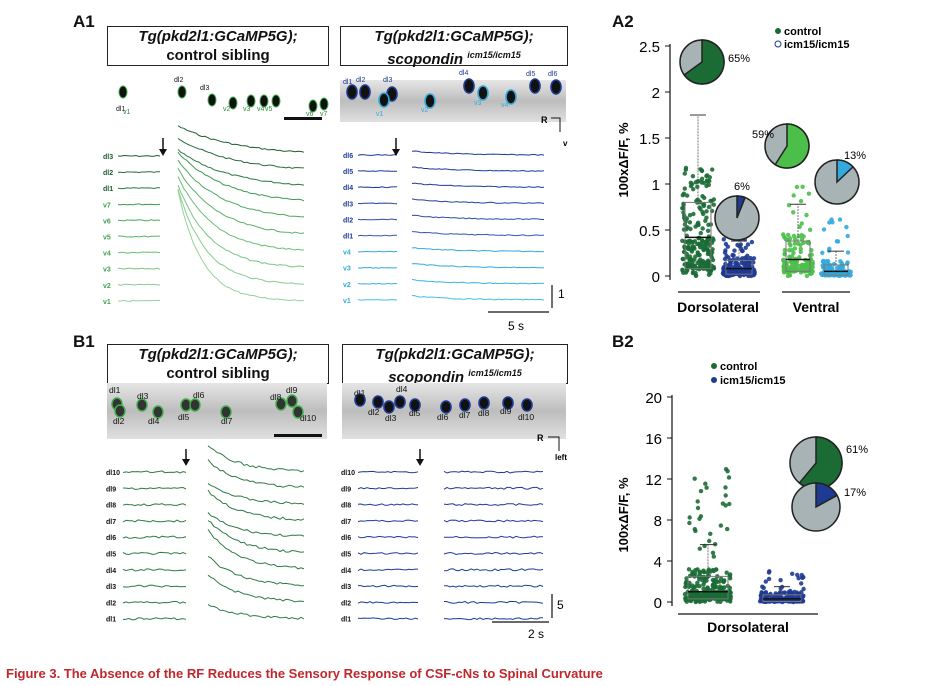 The image size is (940, 686). What do you see at coordinates (138, 188) in the screenshot?
I see `a1-control-trace-baseline` at bounding box center [138, 188].